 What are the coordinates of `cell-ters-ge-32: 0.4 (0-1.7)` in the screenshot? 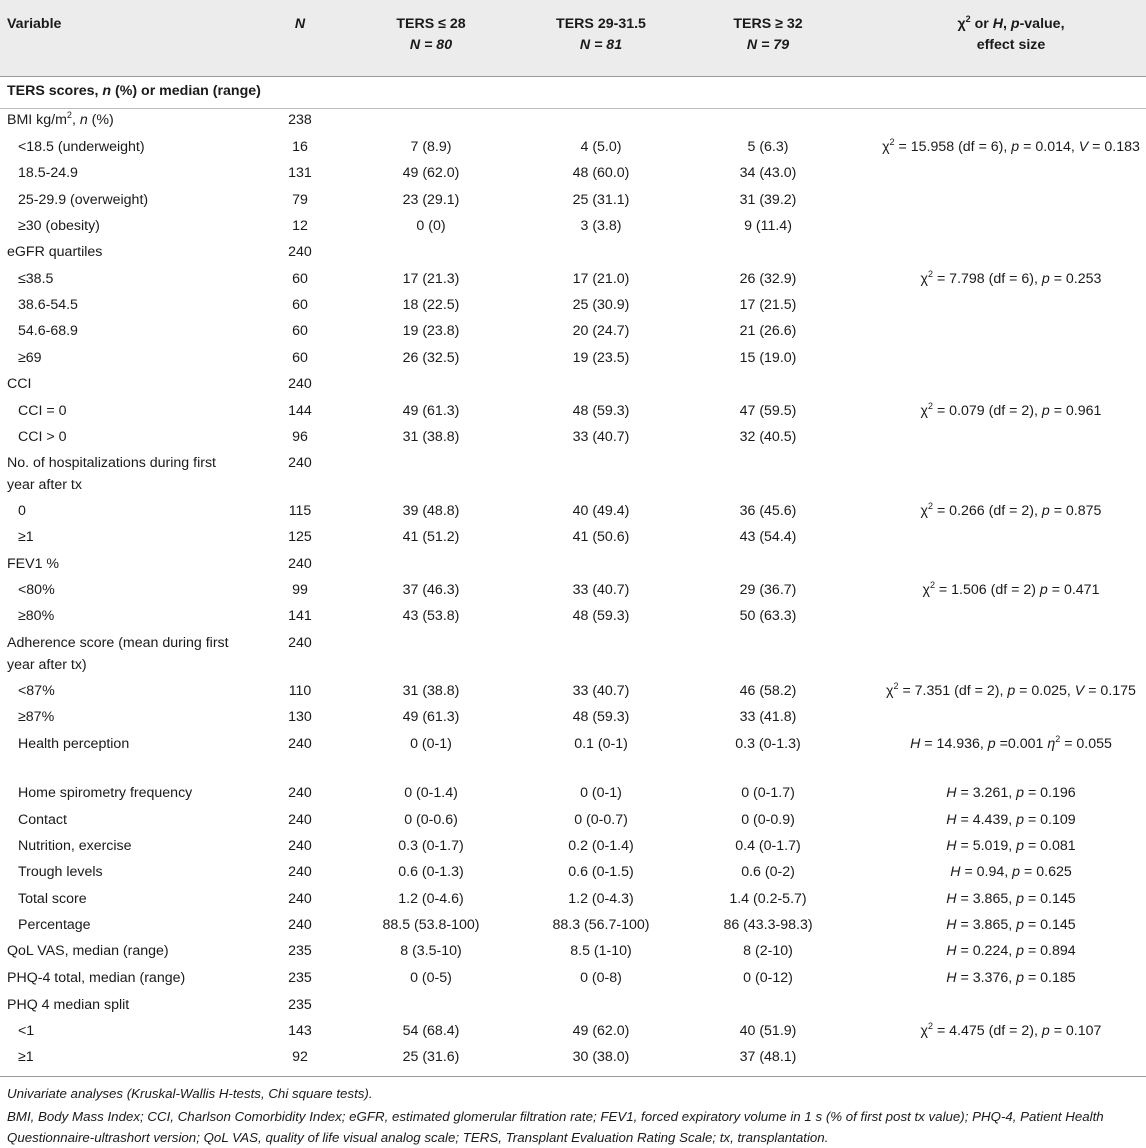 It's located at (768, 846).